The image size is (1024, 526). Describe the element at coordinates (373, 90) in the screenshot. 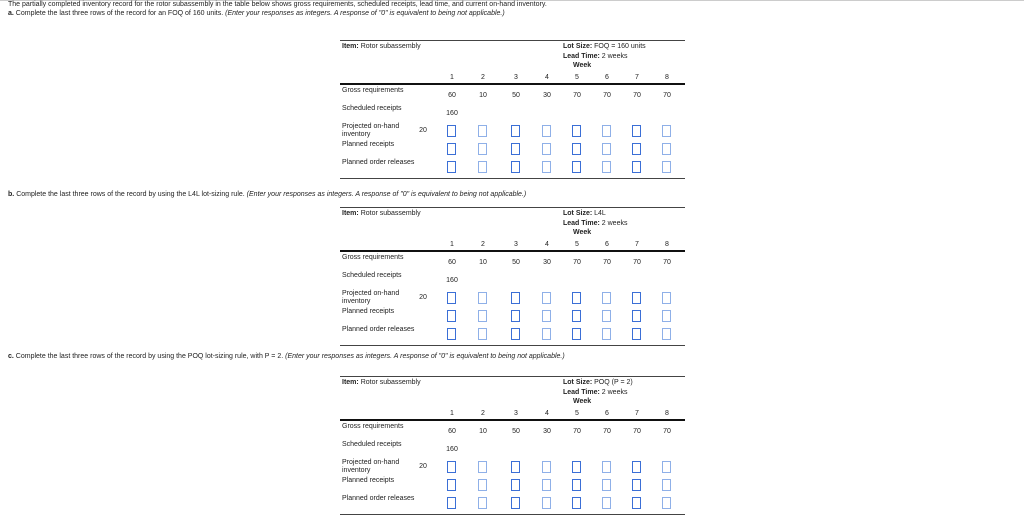

I see `gross-requirements-label: Gross requirements` at that location.